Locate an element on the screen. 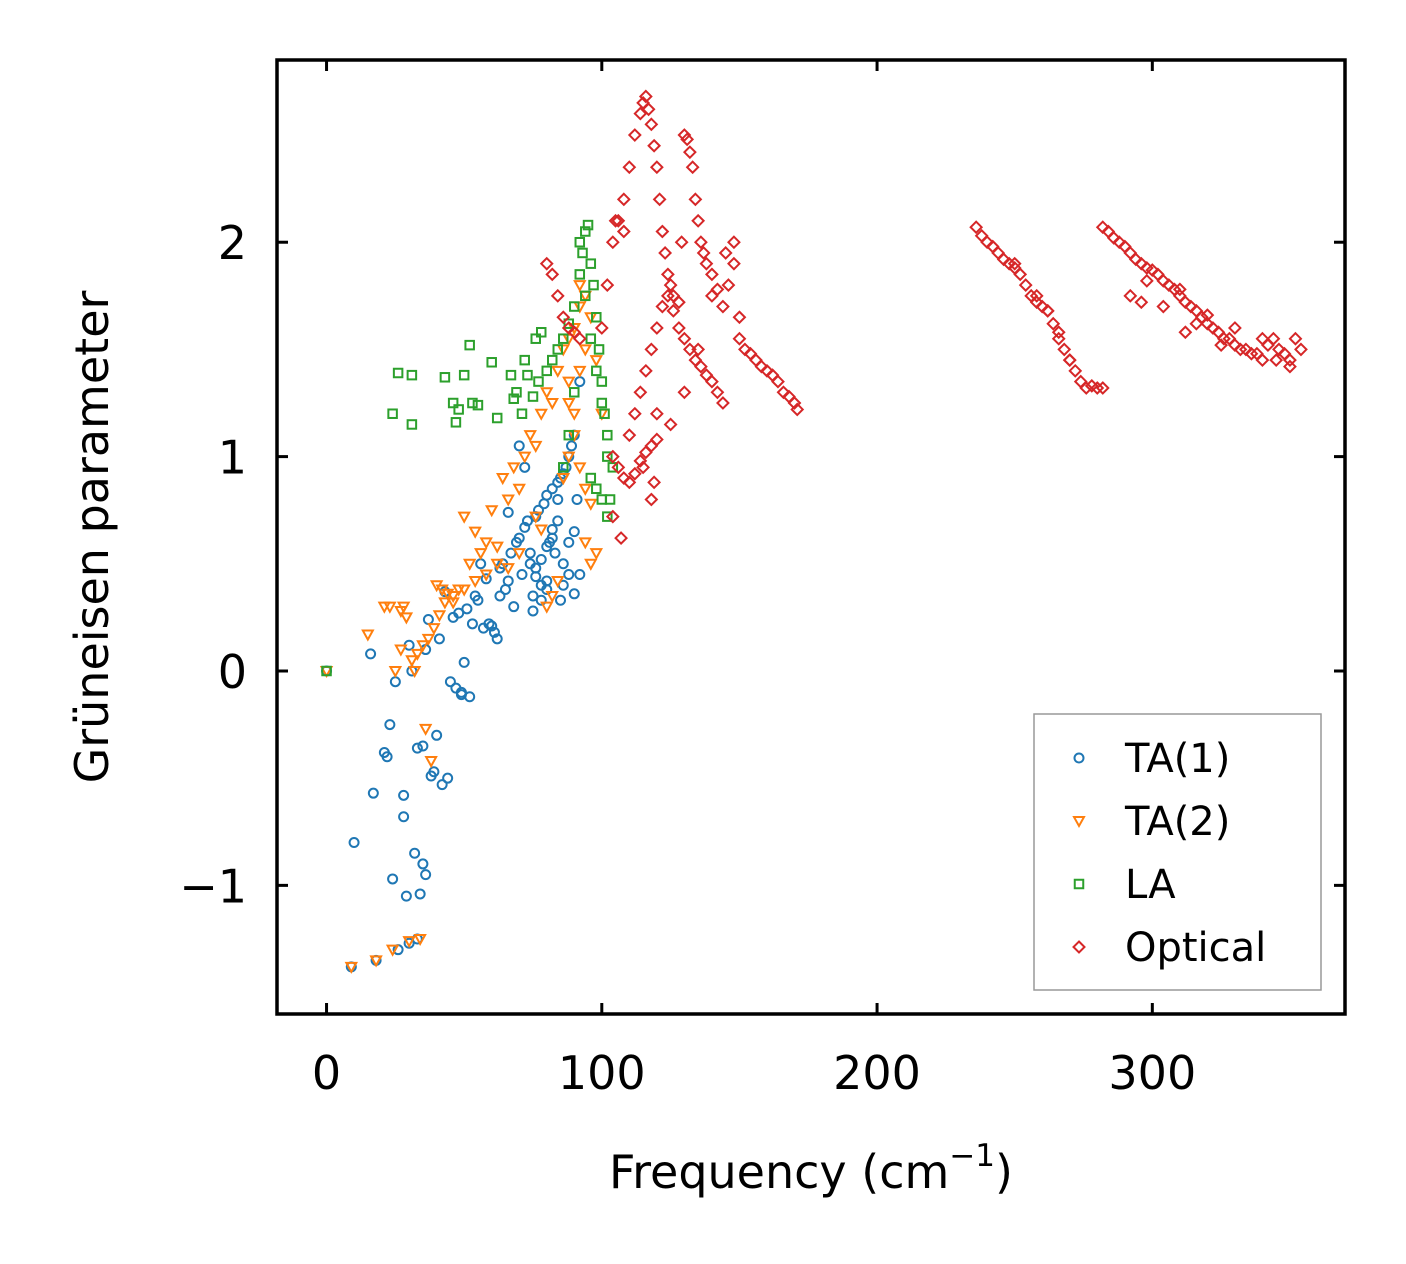  y-tick-label: 2 is located at coordinates (232, 243).